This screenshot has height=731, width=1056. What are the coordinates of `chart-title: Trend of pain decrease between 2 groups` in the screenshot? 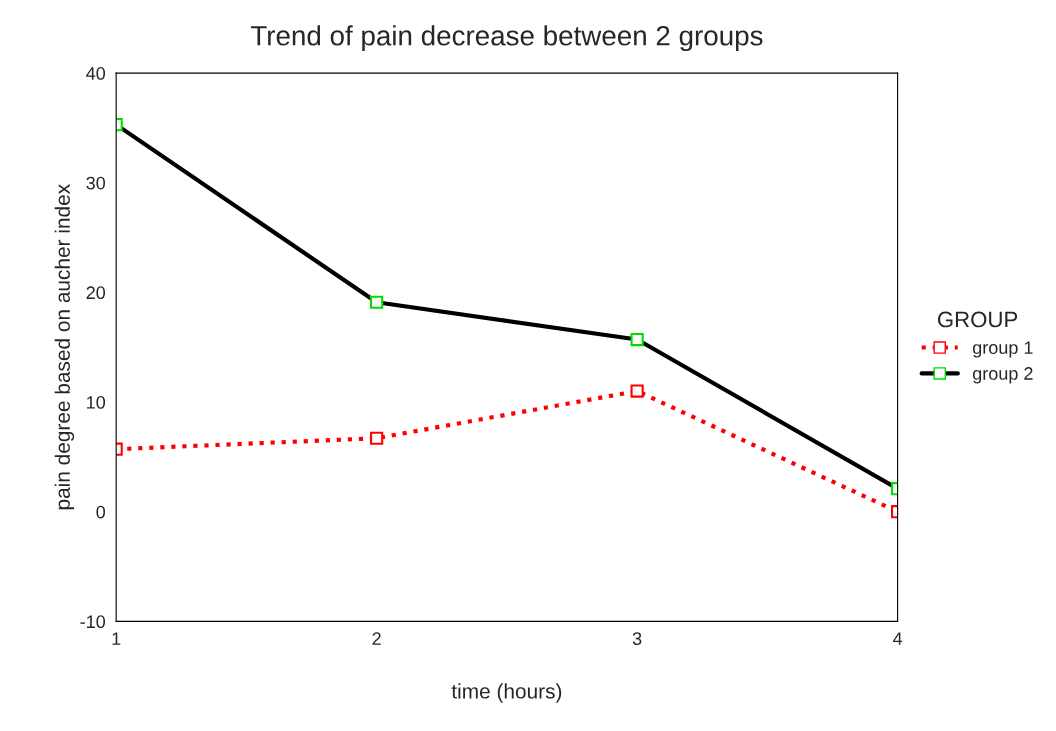 It's located at (506, 38).